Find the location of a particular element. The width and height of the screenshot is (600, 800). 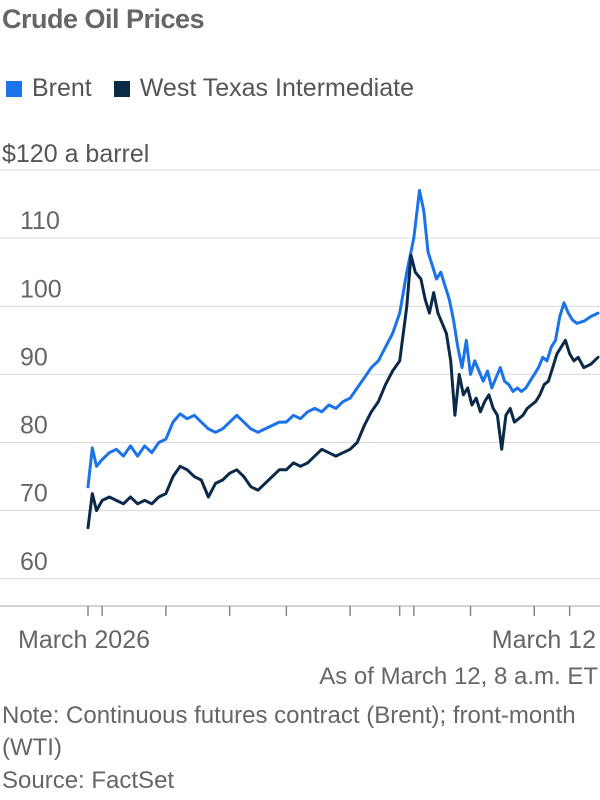

legend-label-brent: Brent is located at coordinates (62, 88).